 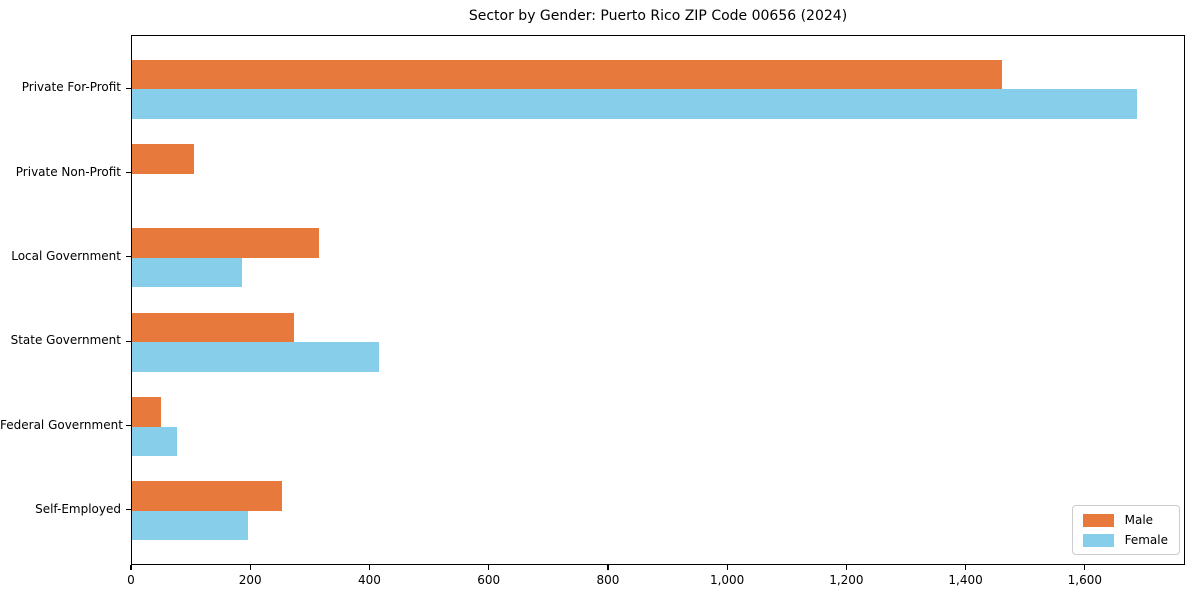 What do you see at coordinates (65, 340) in the screenshot?
I see `y-tick-label: State Government` at bounding box center [65, 340].